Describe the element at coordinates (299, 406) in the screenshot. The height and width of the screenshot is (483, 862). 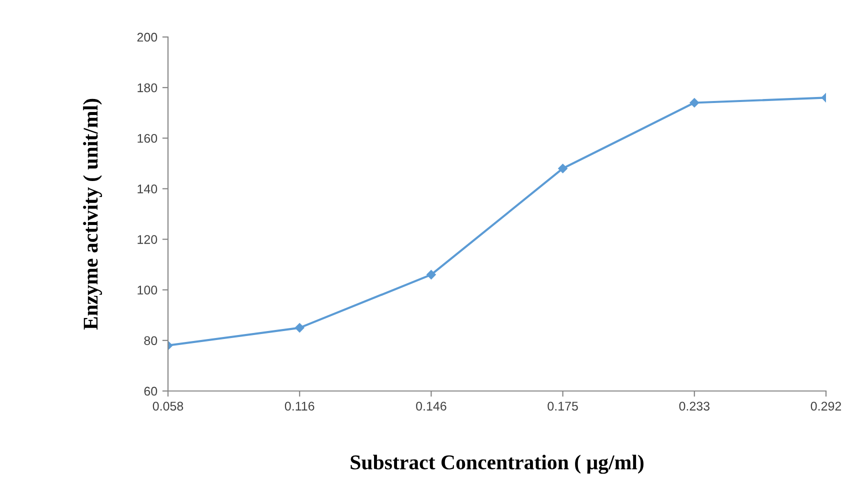
I see `x-tick-label: 0.116` at that location.